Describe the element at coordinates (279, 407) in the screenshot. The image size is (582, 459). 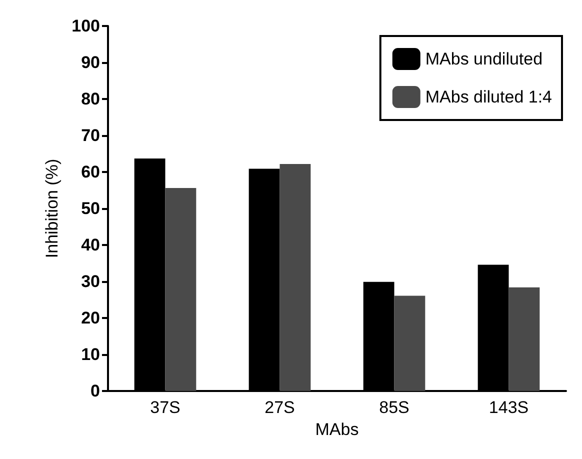
I see `x-tick-label: 27S` at that location.